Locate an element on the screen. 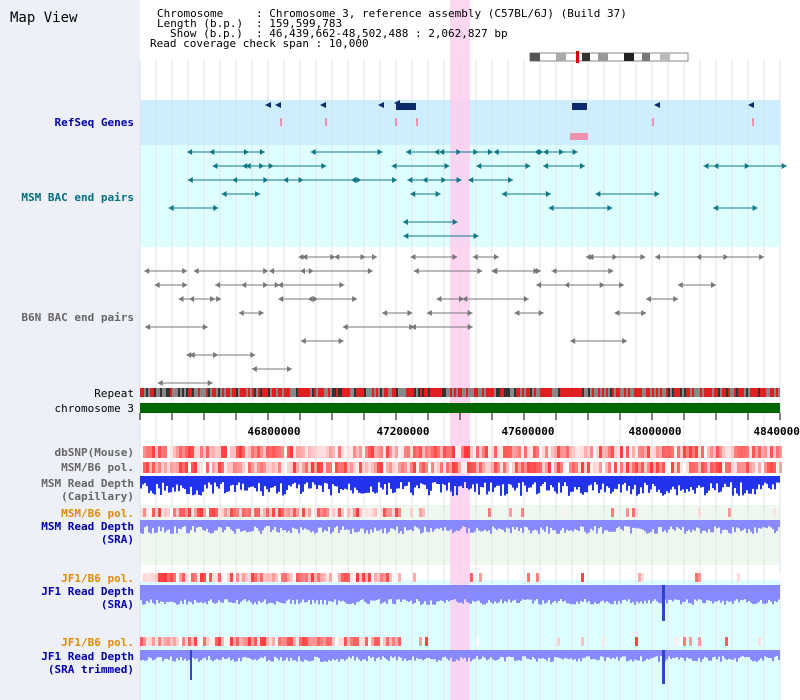  chromosome-label: Chromosome is located at coordinates (190, 13).